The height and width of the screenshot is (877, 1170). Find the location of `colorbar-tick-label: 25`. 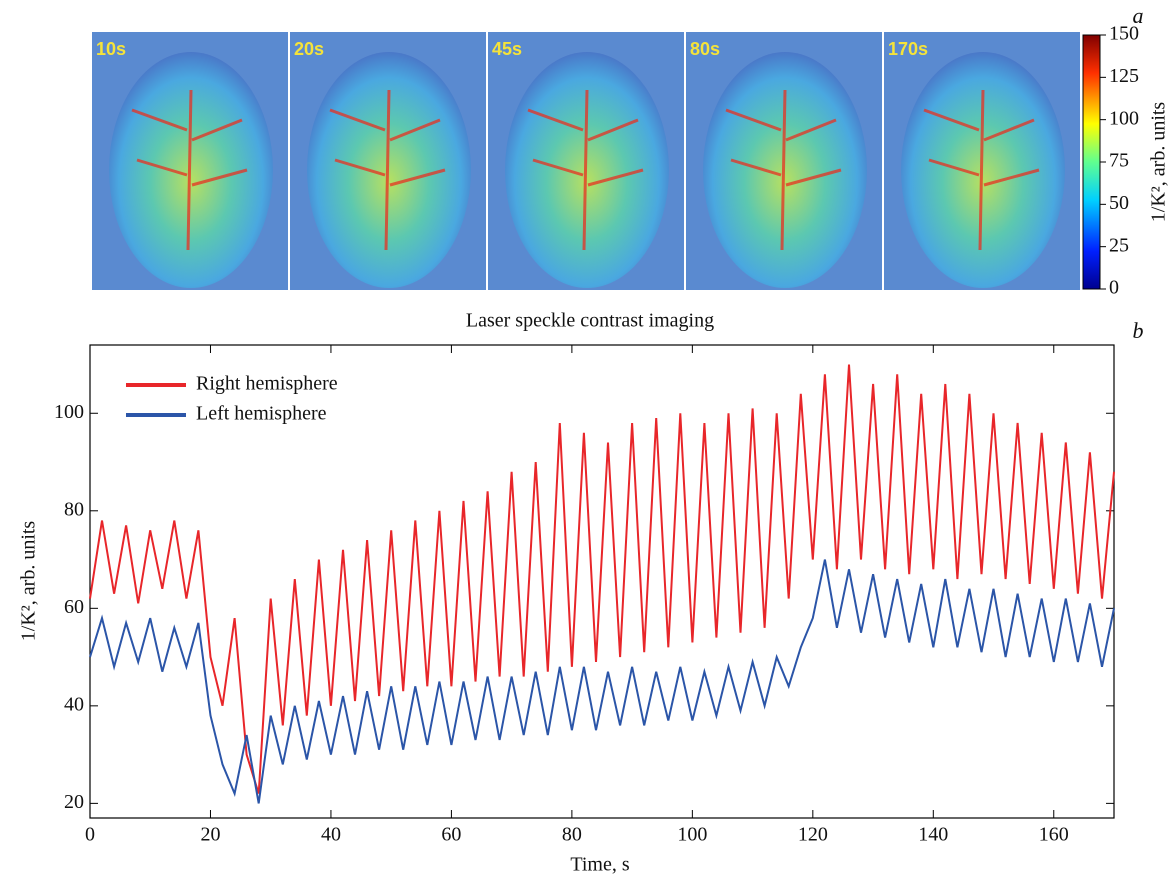

colorbar-tick-label: 25 is located at coordinates (1119, 245).